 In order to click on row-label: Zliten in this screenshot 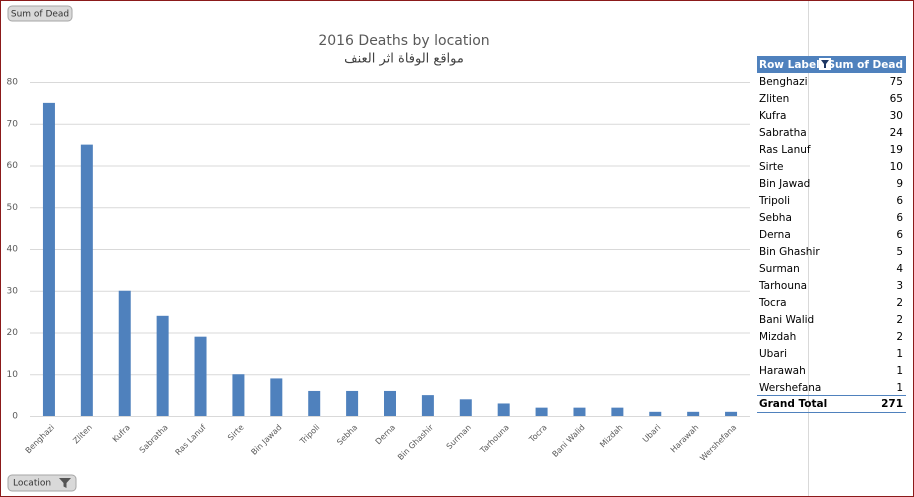, I will do `click(774, 99)`.